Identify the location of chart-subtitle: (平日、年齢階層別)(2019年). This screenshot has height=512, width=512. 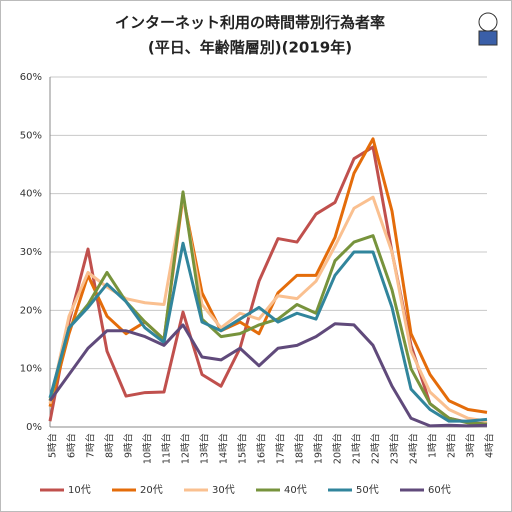
(250, 48).